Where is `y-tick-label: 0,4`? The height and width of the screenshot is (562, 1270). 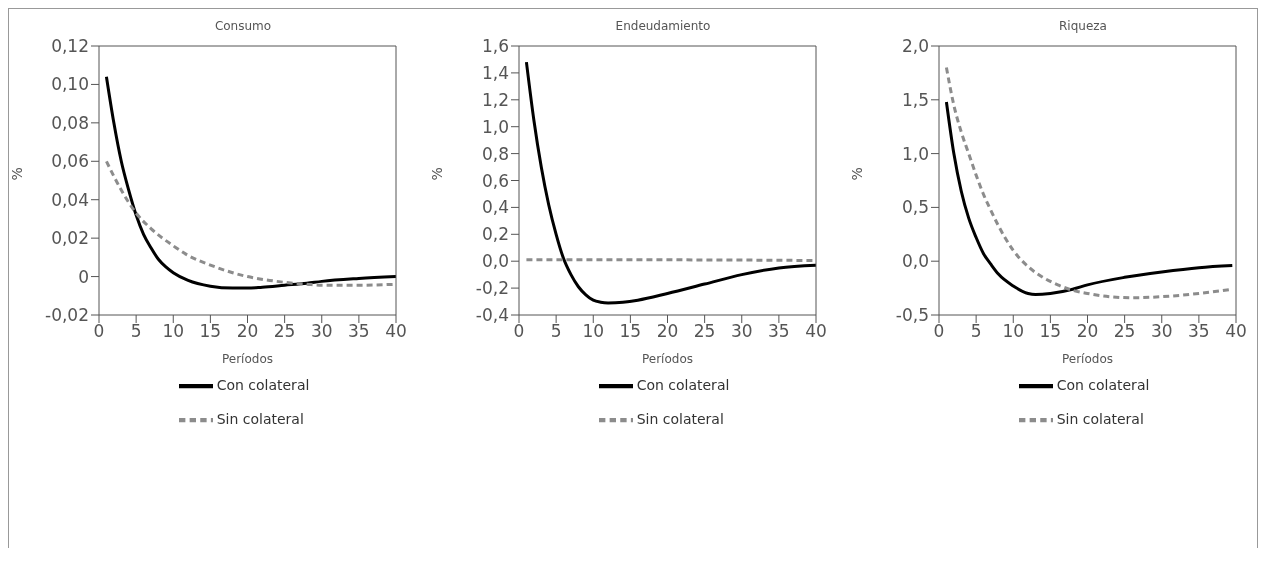 y-tick-label: 0,4 is located at coordinates (495, 207).